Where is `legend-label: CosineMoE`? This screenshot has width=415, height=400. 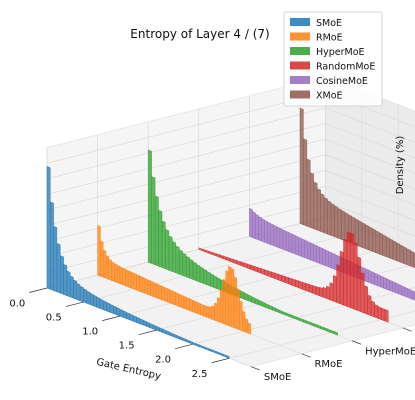 legend-label: CosineMoE is located at coordinates (342, 81).